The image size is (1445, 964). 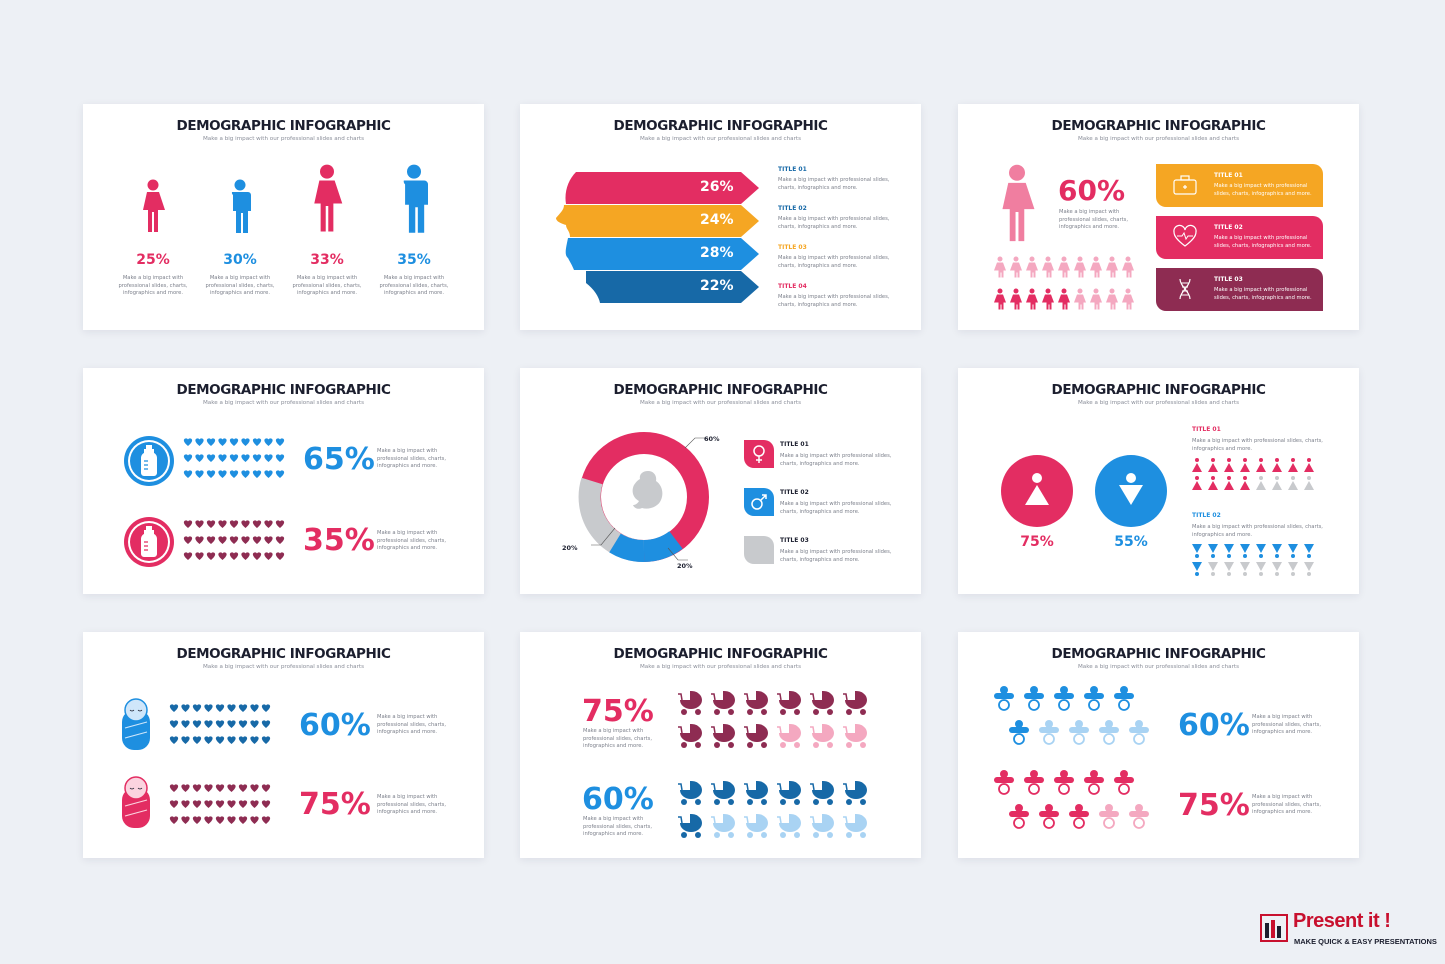 I want to click on item-title: TITLE 03, so click(x=794, y=540).